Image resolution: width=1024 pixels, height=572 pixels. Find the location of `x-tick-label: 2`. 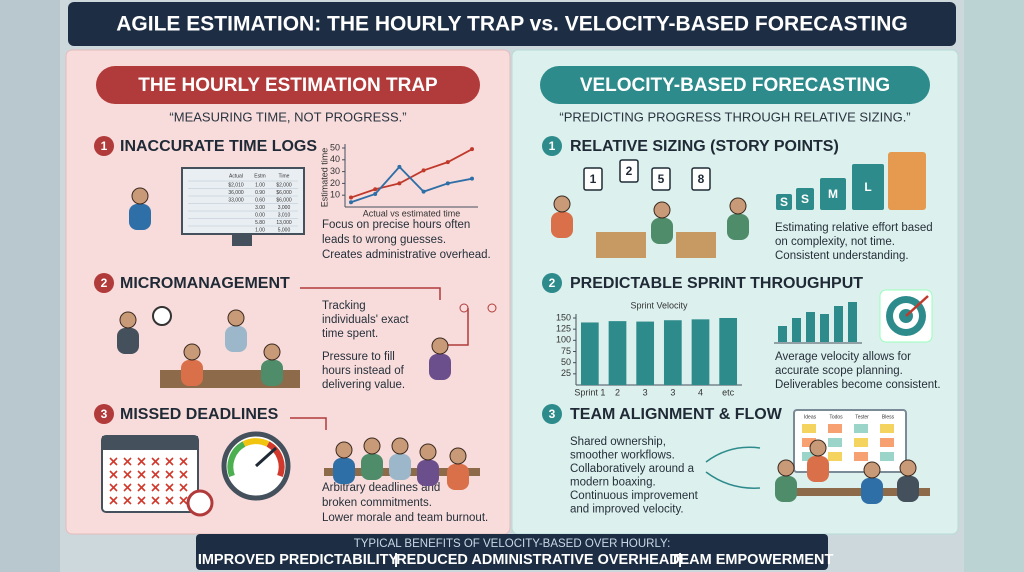

x-tick-label: 2 is located at coordinates (617, 392).